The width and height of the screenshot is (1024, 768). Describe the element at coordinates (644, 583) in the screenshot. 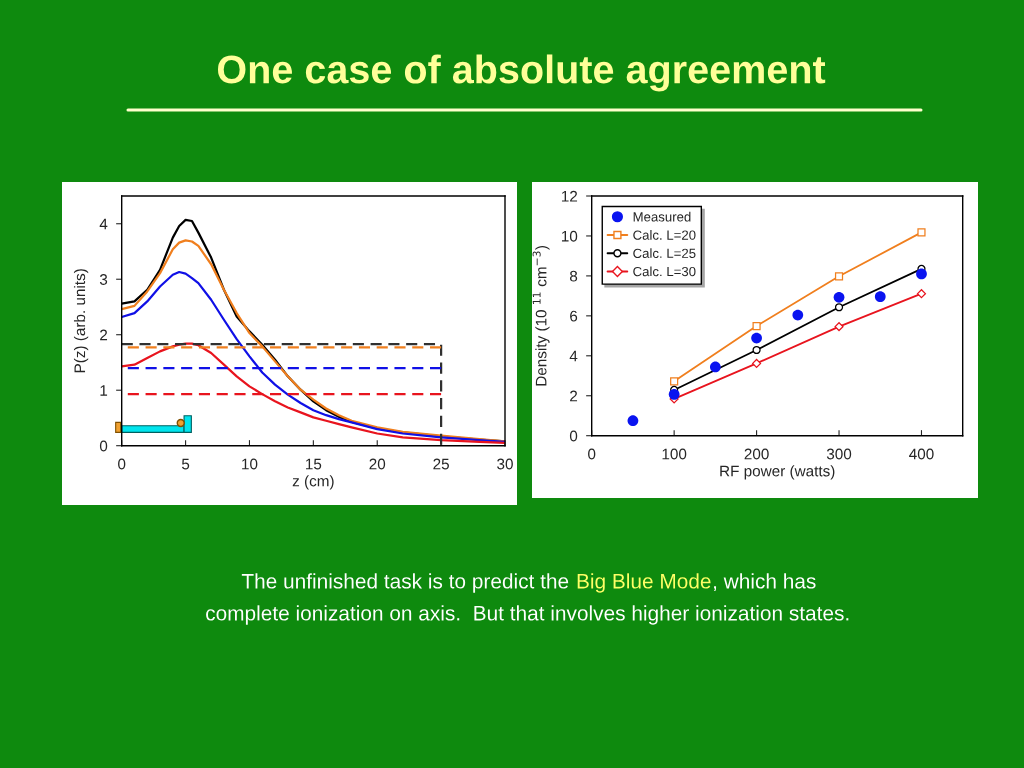

I see `text: Big Blue Mode` at that location.